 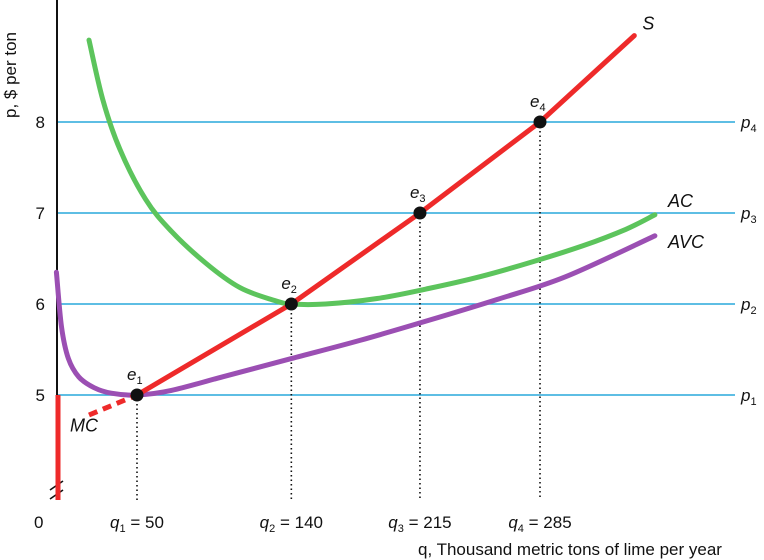 What do you see at coordinates (137, 395) in the screenshot?
I see `equilibrium-point-e1` at bounding box center [137, 395].